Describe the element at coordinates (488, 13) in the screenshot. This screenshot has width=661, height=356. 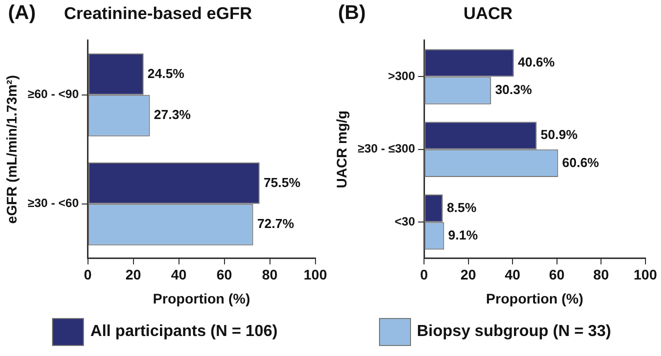
I see `chart-title: UACR` at that location.